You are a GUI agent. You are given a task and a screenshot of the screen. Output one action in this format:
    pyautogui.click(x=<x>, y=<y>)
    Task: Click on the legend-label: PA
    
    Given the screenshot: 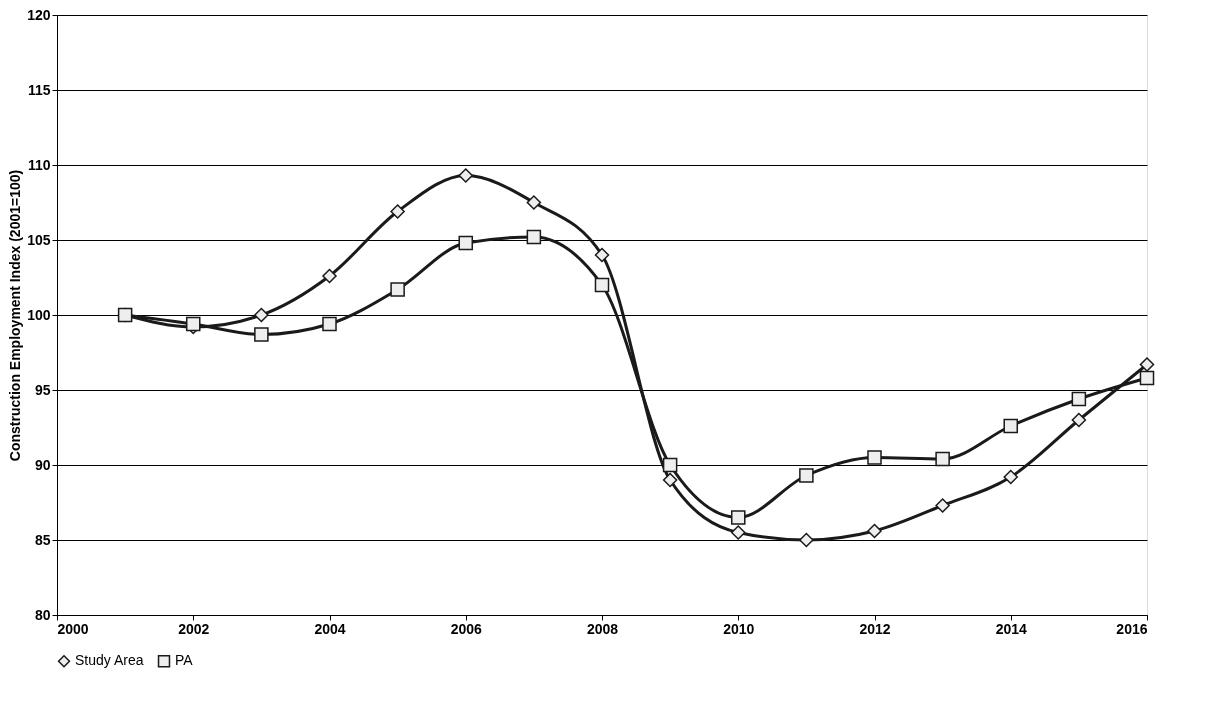 What is the action you would take?
    pyautogui.click(x=184, y=660)
    